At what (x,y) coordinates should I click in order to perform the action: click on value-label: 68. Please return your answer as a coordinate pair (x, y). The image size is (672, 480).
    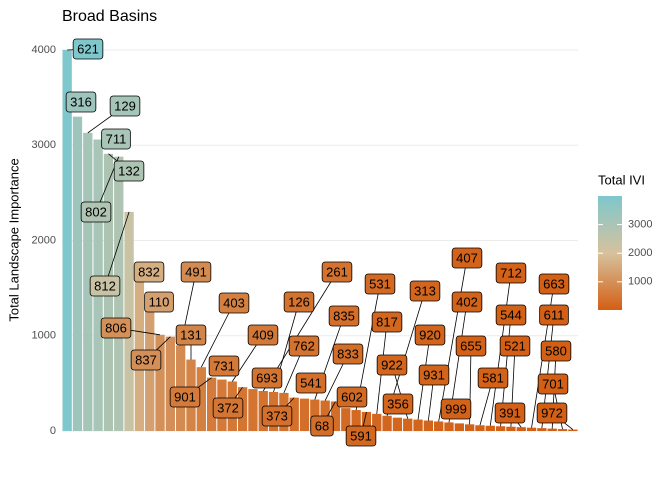
    Looking at the image, I should click on (322, 426).